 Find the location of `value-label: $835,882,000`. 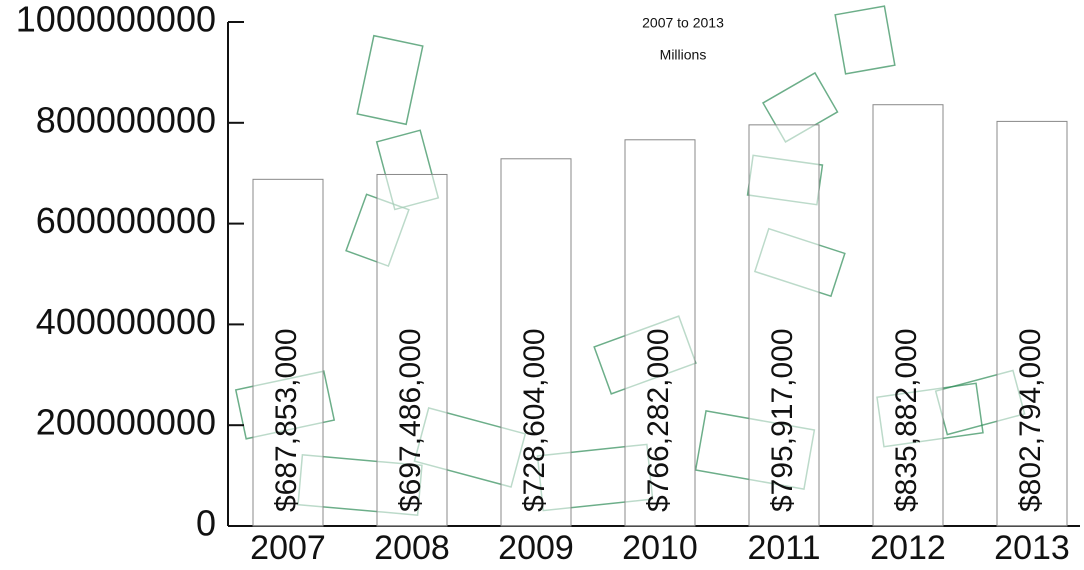

value-label: $835,882,000 is located at coordinates (906, 420).